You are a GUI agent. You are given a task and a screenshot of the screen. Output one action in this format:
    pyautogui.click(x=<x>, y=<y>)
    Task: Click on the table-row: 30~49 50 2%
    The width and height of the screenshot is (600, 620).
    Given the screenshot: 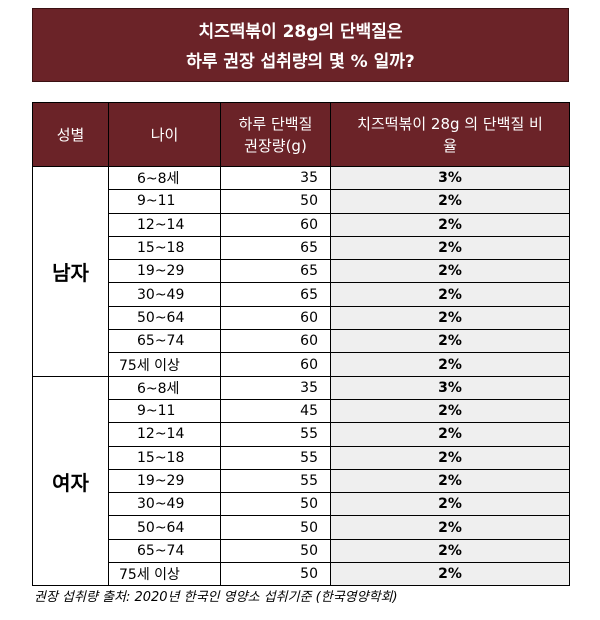 What is the action you would take?
    pyautogui.click(x=301, y=504)
    